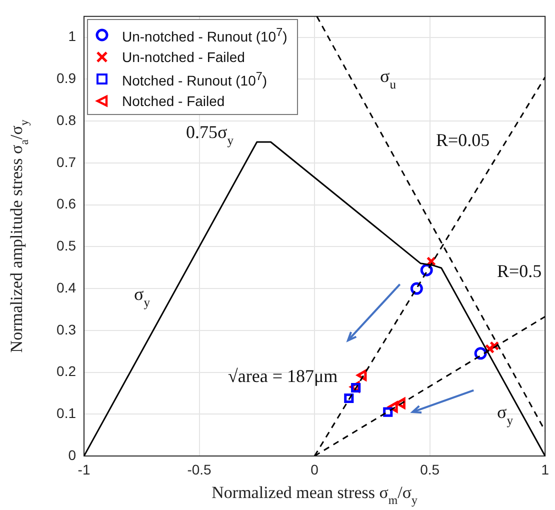 Image resolution: width=555 pixels, height=510 pixels. I want to click on x-tick-label: 0.5, so click(430, 469).